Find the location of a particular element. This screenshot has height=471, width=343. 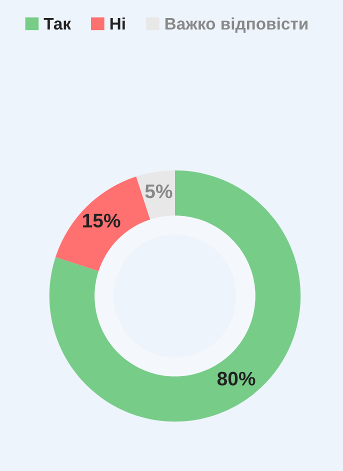

data-label: 15% is located at coordinates (101, 221).